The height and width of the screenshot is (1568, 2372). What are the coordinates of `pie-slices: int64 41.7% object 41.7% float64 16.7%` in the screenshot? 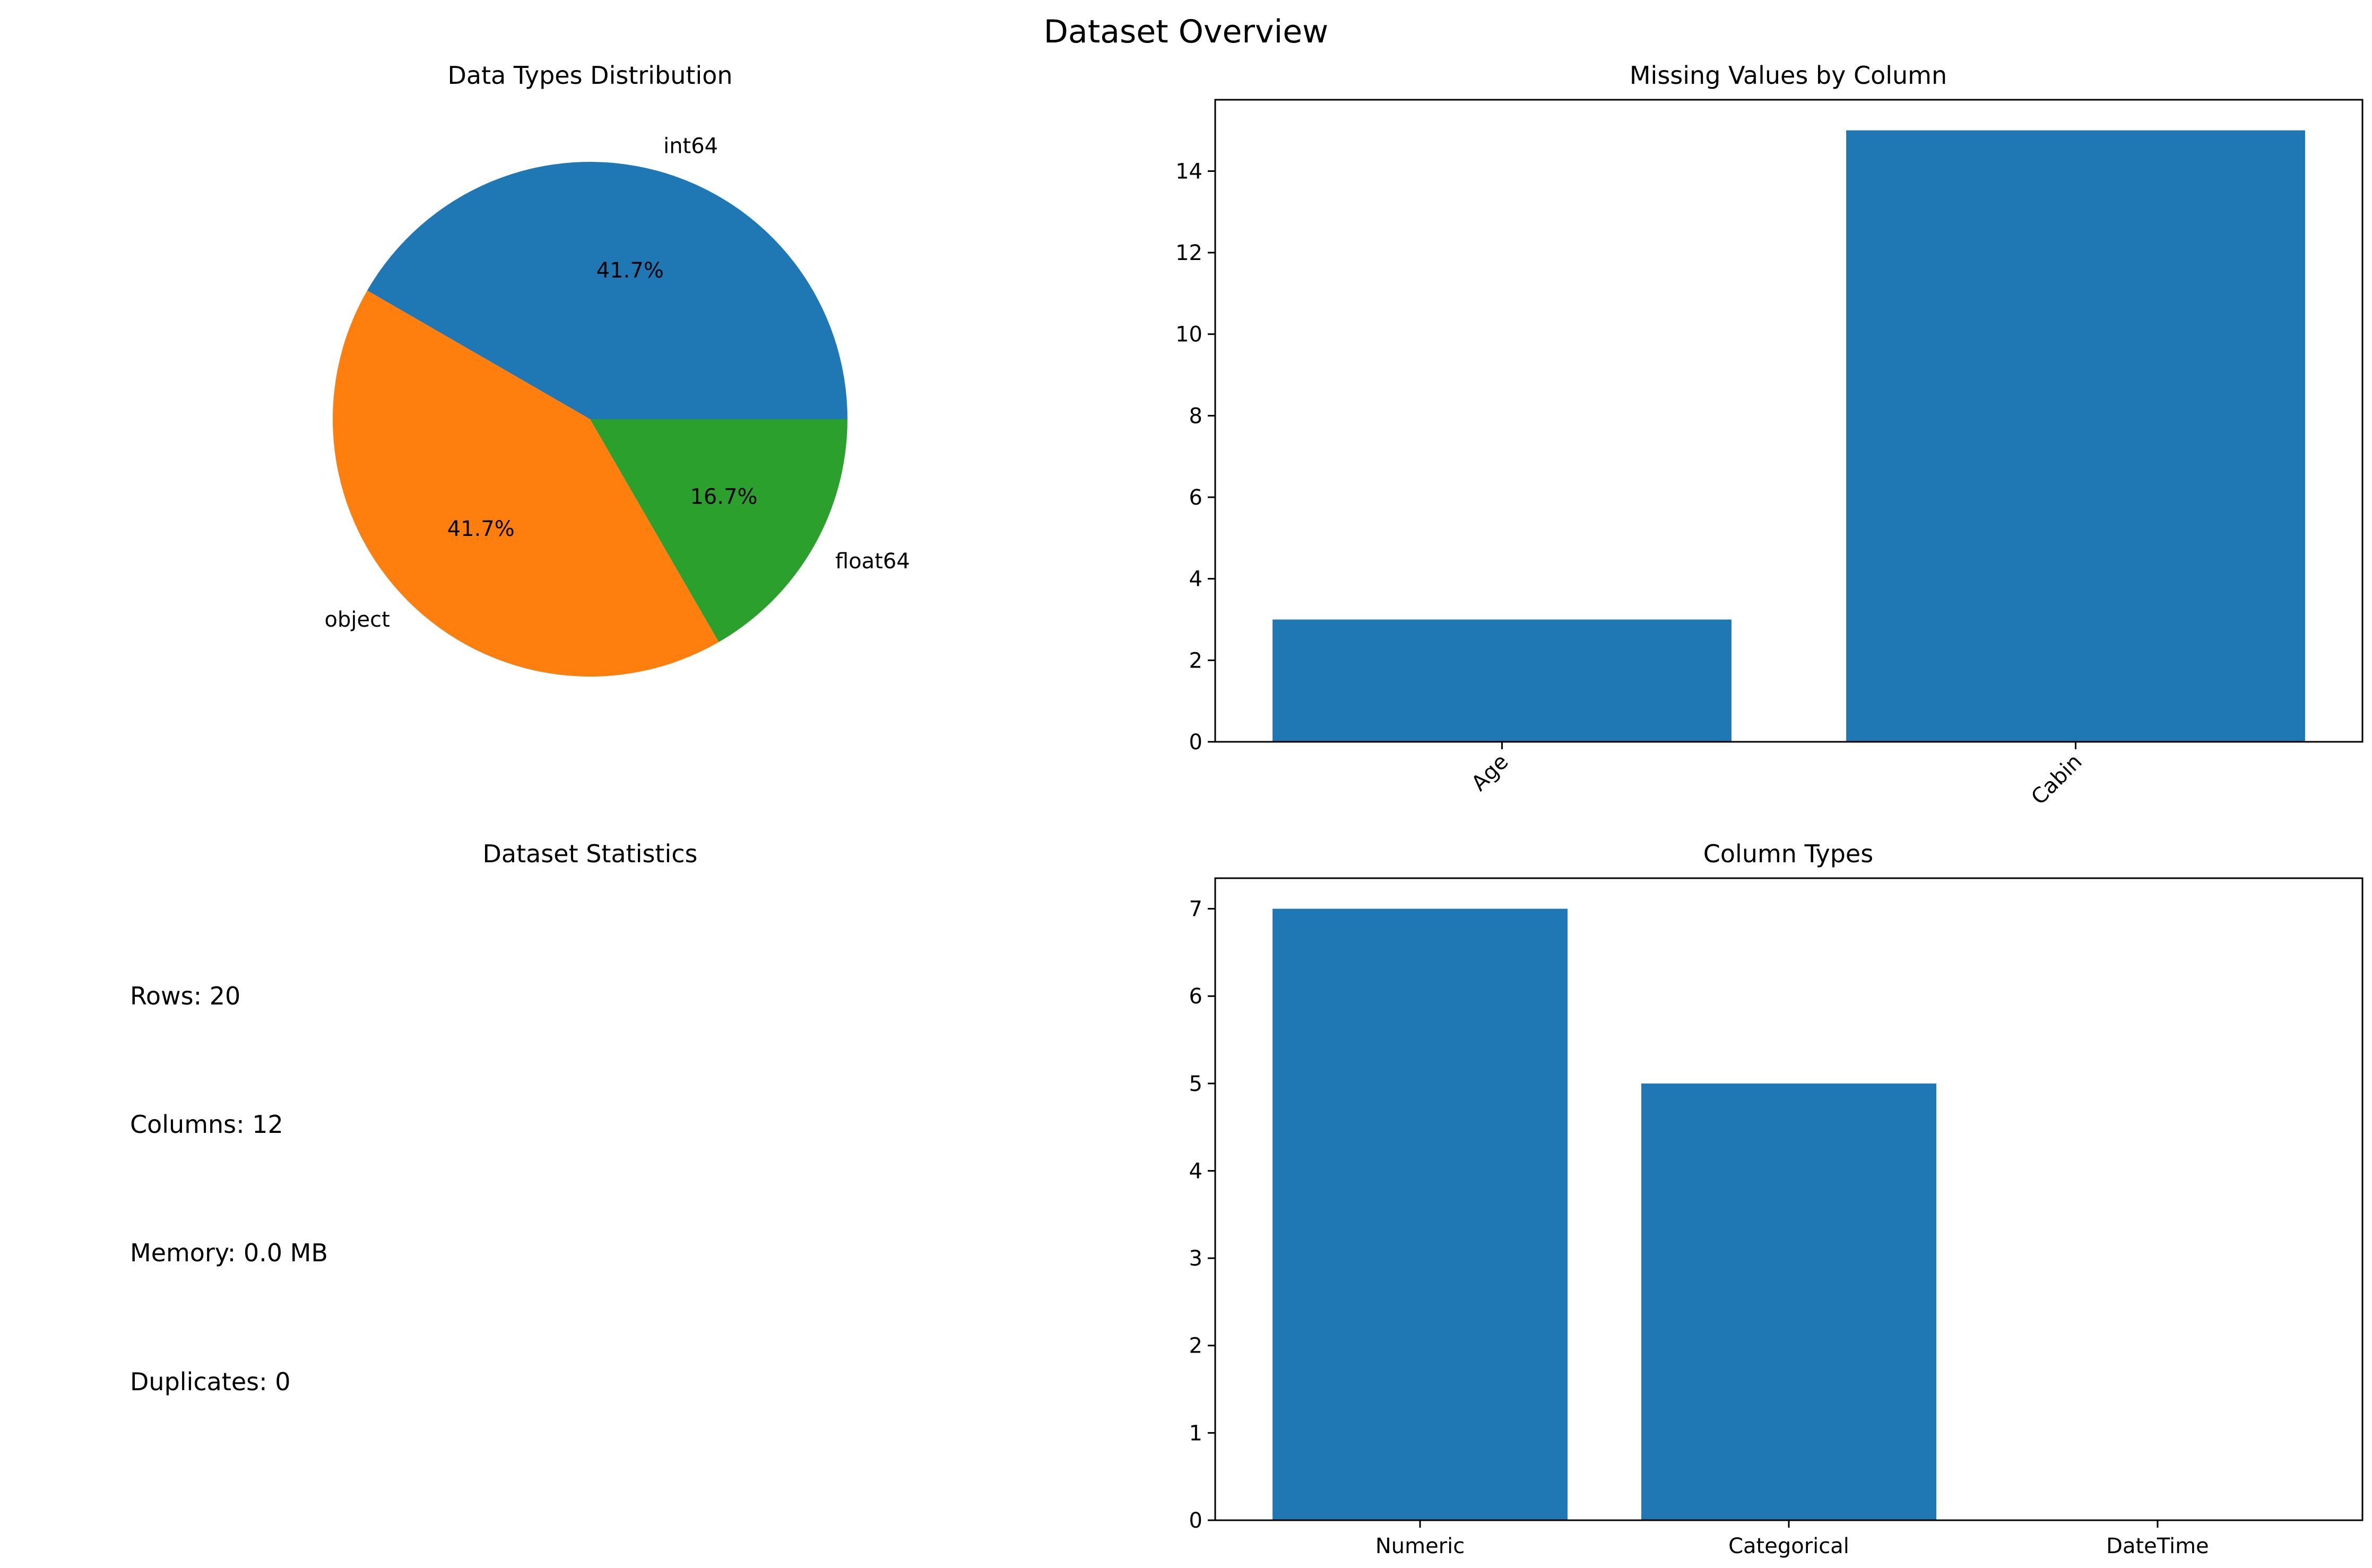 It's located at (617, 405).